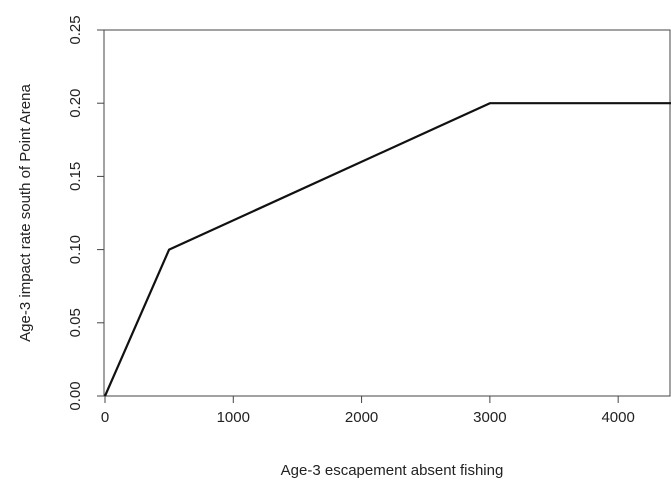 The height and width of the screenshot is (492, 671). What do you see at coordinates (75, 176) in the screenshot?
I see `y-tick-label: 0.15` at bounding box center [75, 176].